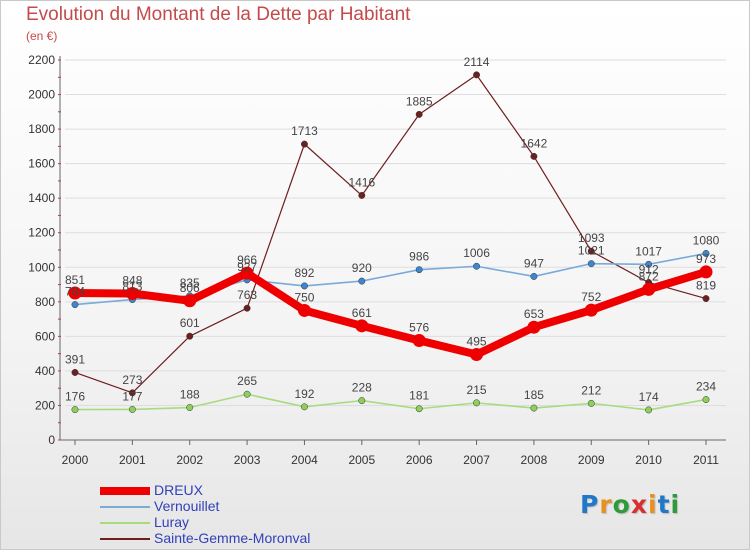 The height and width of the screenshot is (550, 750). I want to click on proxiti-logo: Proxiti, so click(630, 504).